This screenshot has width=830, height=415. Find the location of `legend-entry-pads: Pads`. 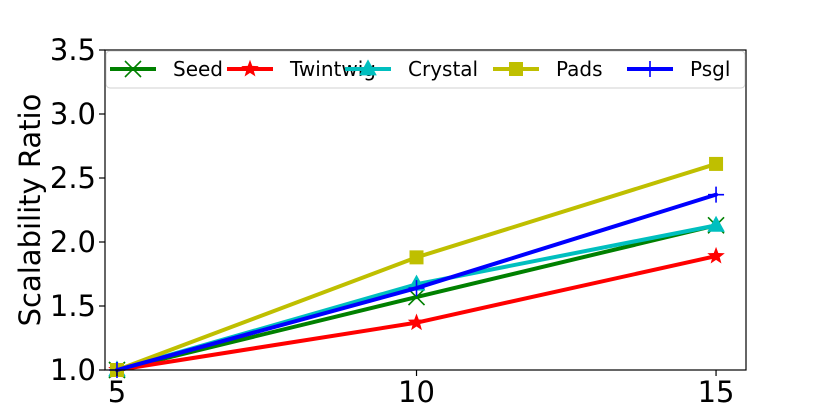

legend-entry-pads: Pads is located at coordinates (548, 69).